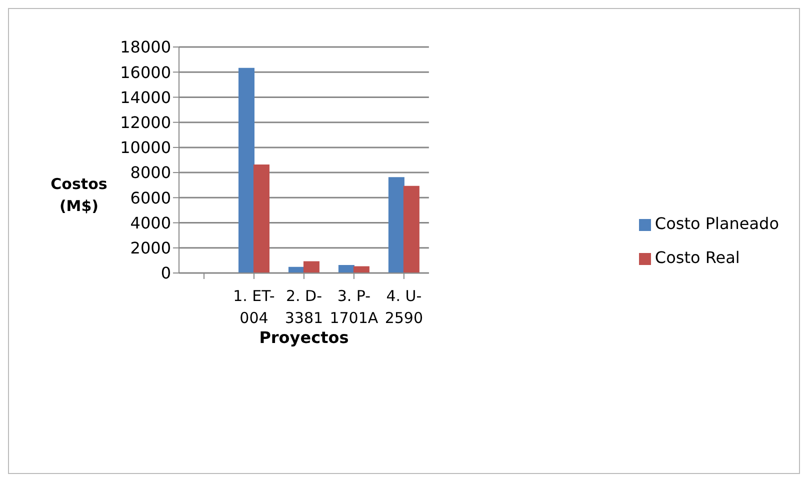 This screenshot has height=480, width=805. What do you see at coordinates (150, 198) in the screenshot?
I see `y-tick-label: 6000` at bounding box center [150, 198].